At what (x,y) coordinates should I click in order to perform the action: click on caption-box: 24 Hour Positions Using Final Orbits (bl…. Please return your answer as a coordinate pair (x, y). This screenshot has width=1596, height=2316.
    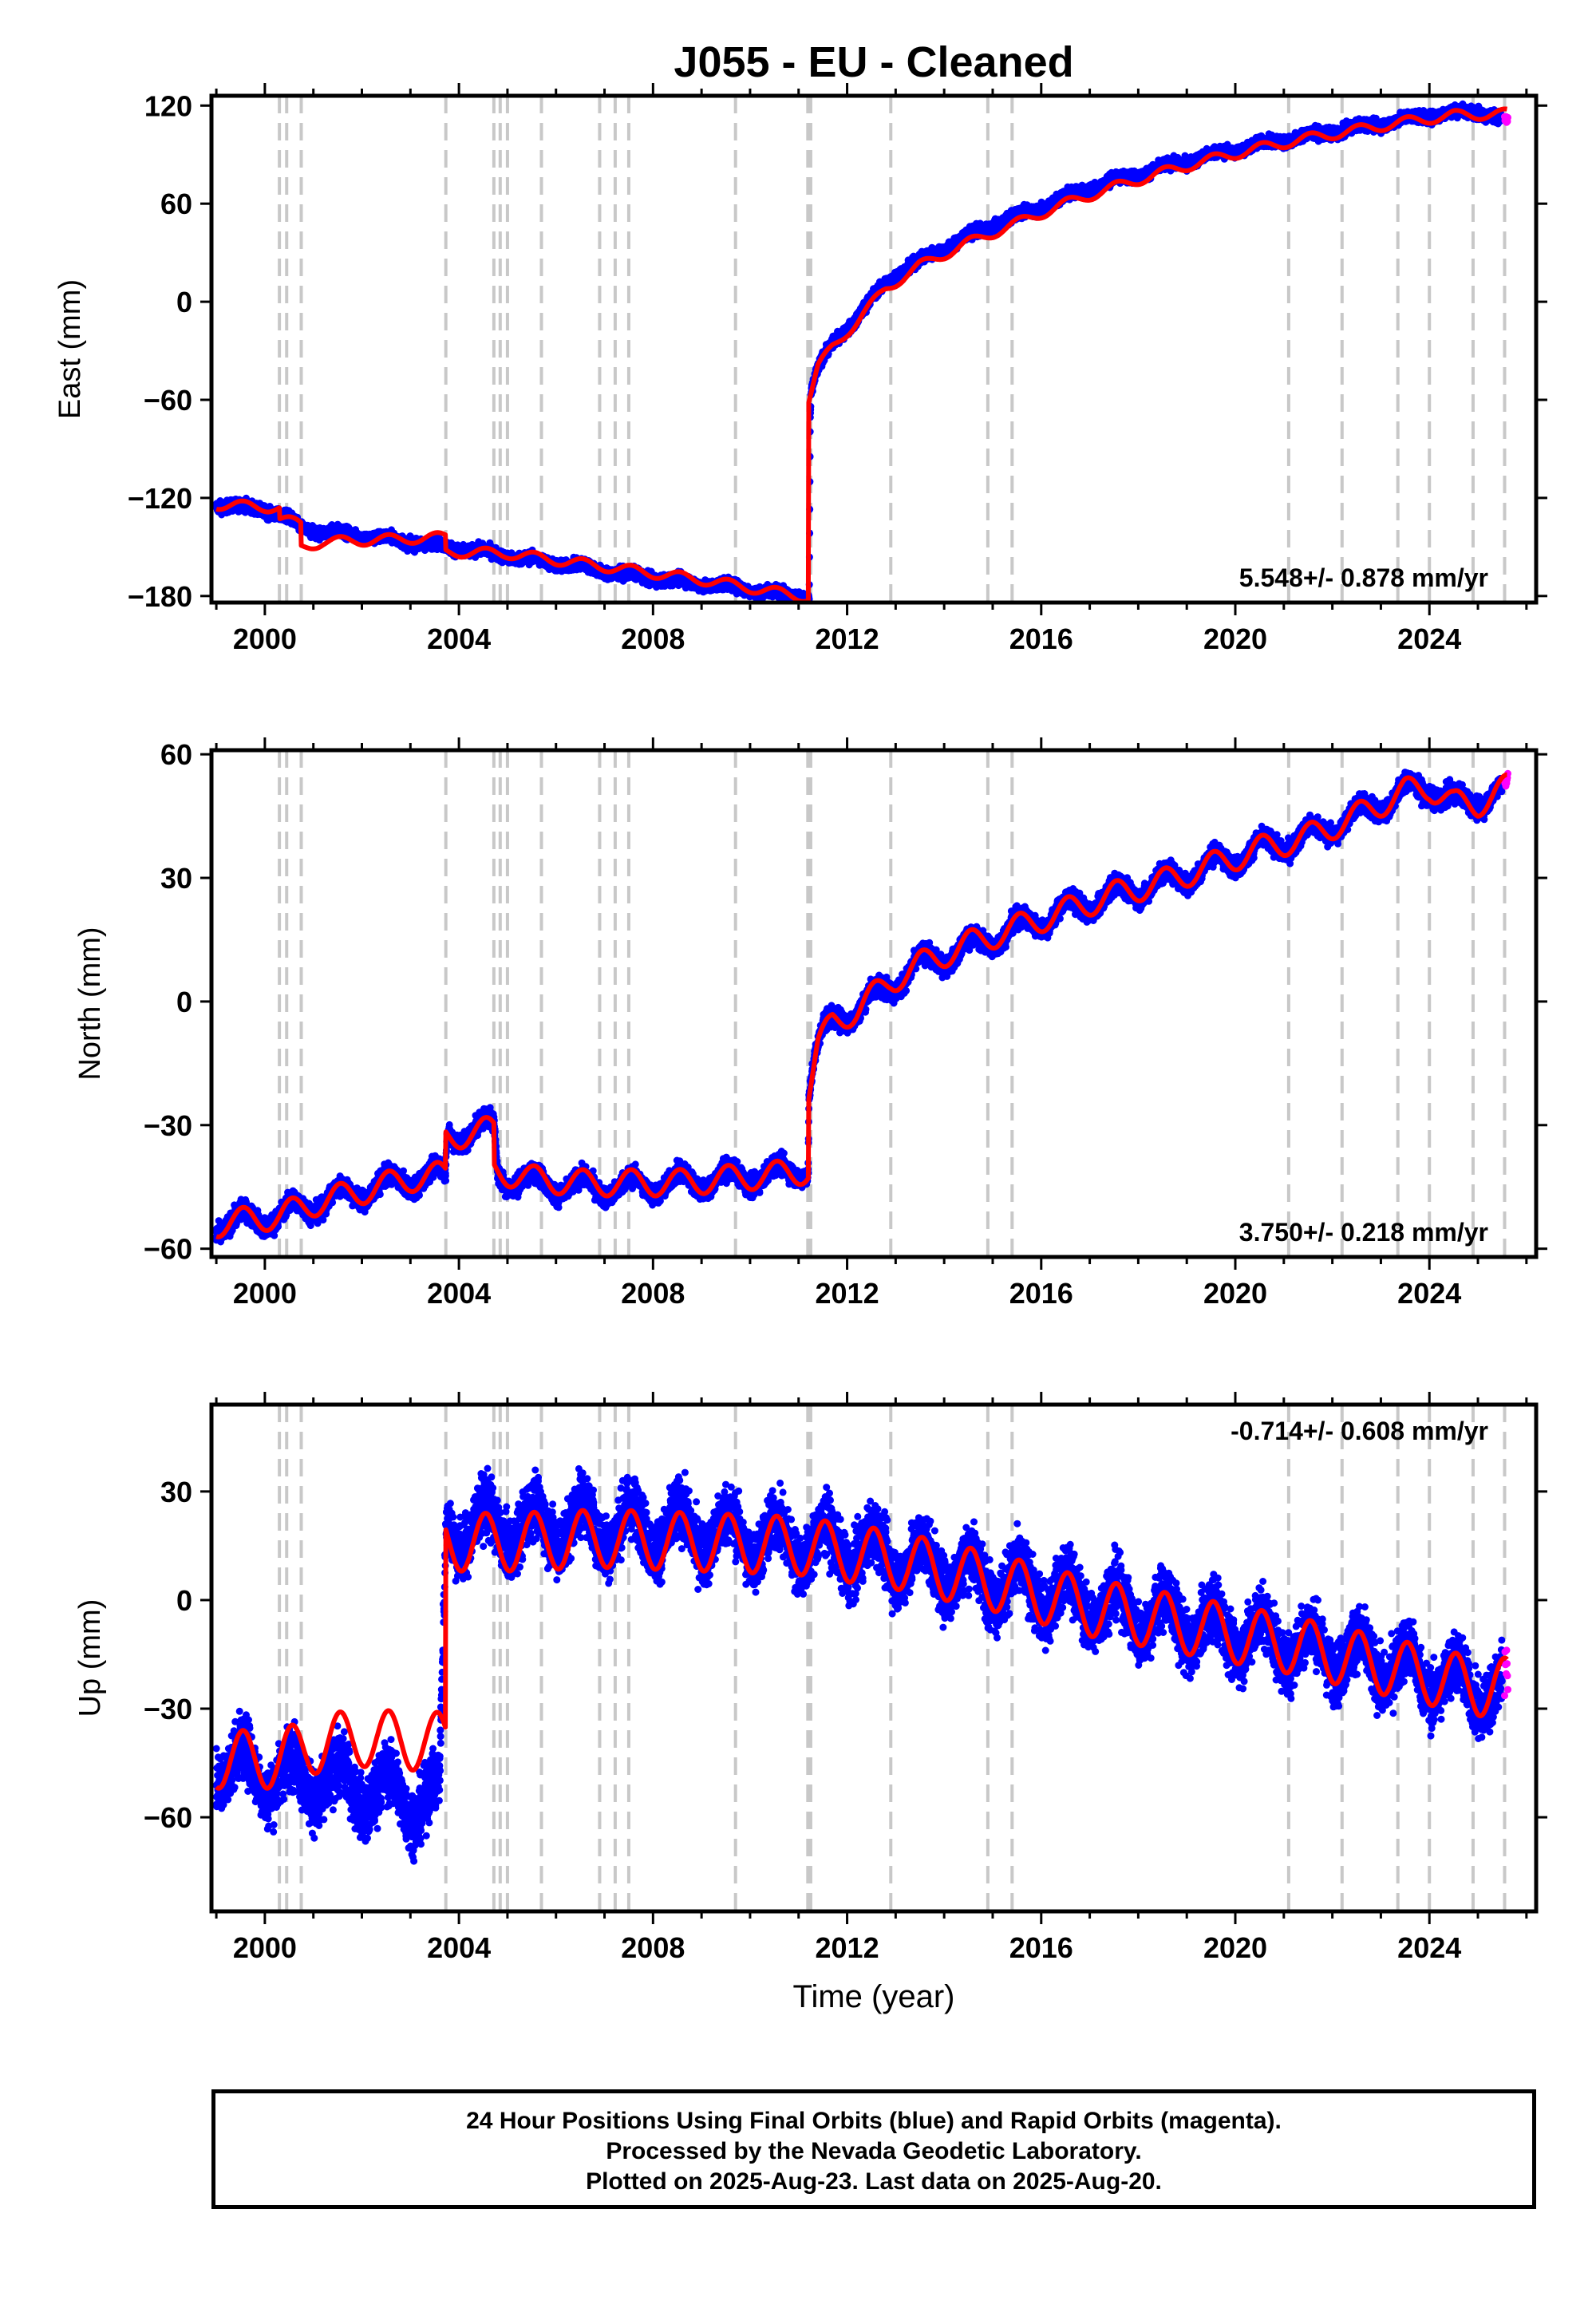
    Looking at the image, I should click on (873, 2149).